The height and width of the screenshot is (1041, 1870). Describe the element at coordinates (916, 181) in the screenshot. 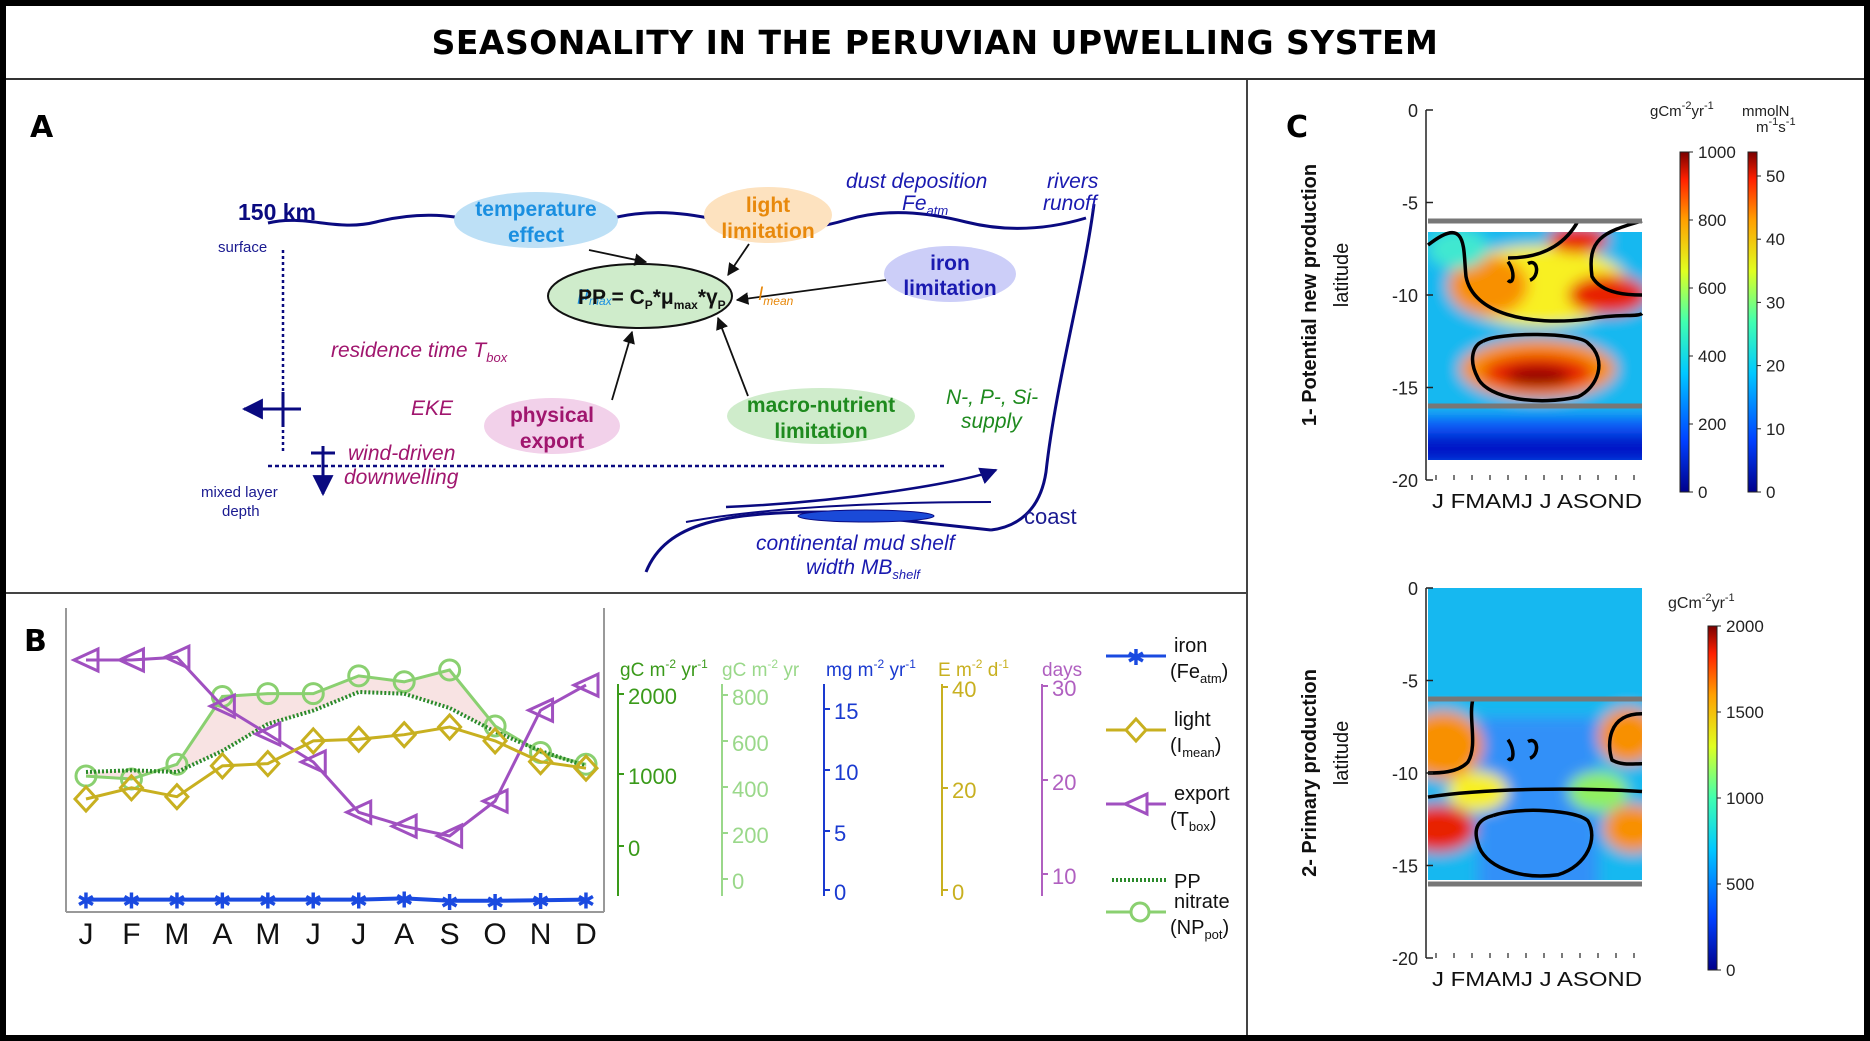

I see `dust-label-1: dust deposition` at that location.